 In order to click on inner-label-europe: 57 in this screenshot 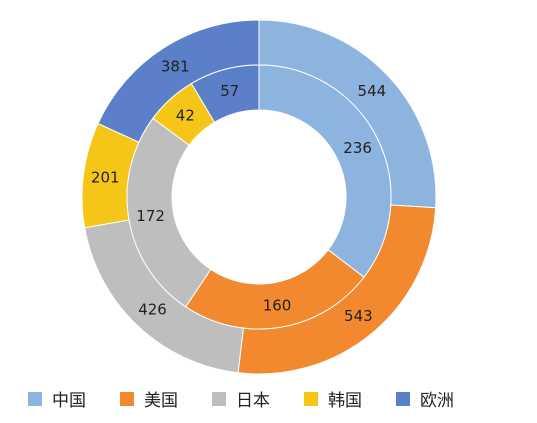, I will do `click(229, 91)`.